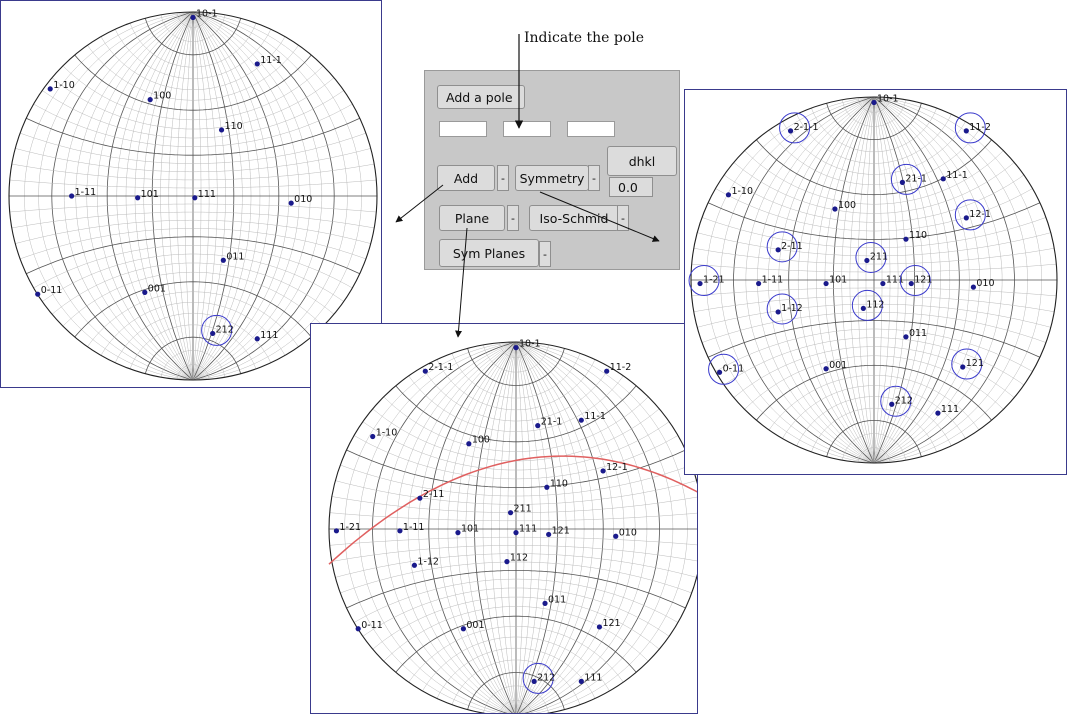 The height and width of the screenshot is (714, 1069). Describe the element at coordinates (472, 218) in the screenshot. I see `plane-button: Plane` at that location.